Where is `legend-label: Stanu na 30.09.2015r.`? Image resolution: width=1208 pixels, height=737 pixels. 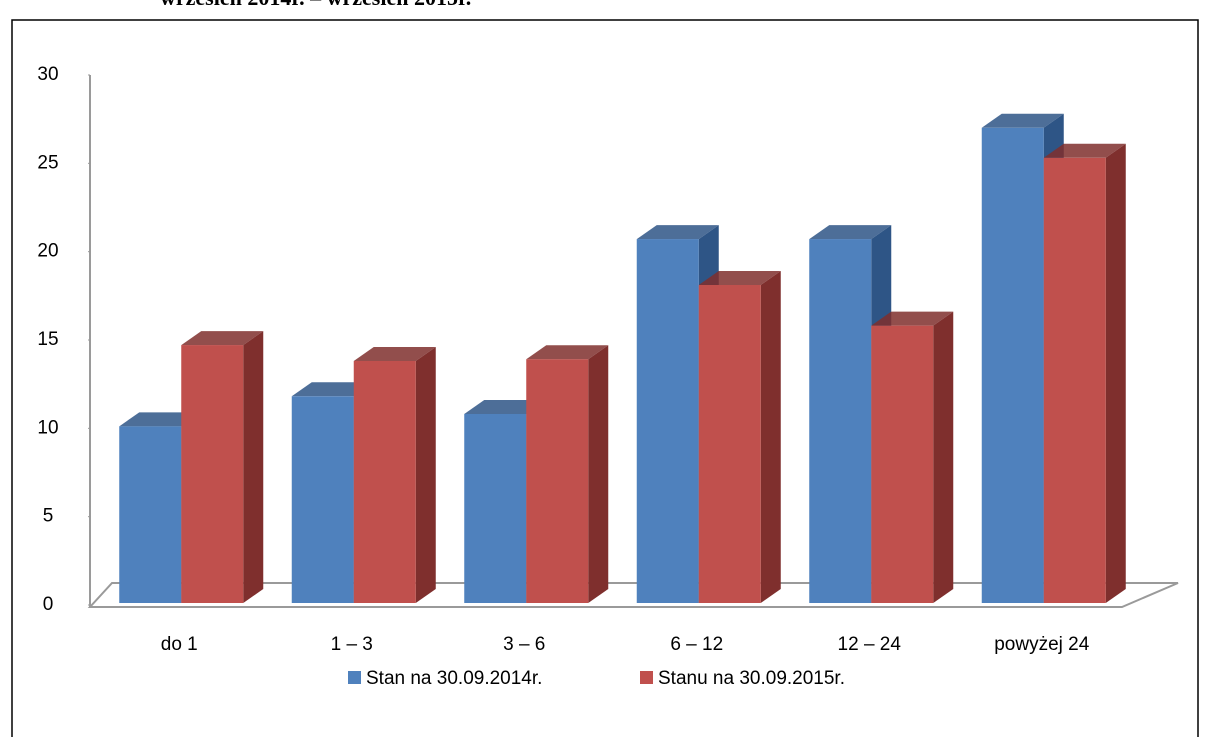
legend-label: Stanu na 30.09.2015r. is located at coordinates (751, 678).